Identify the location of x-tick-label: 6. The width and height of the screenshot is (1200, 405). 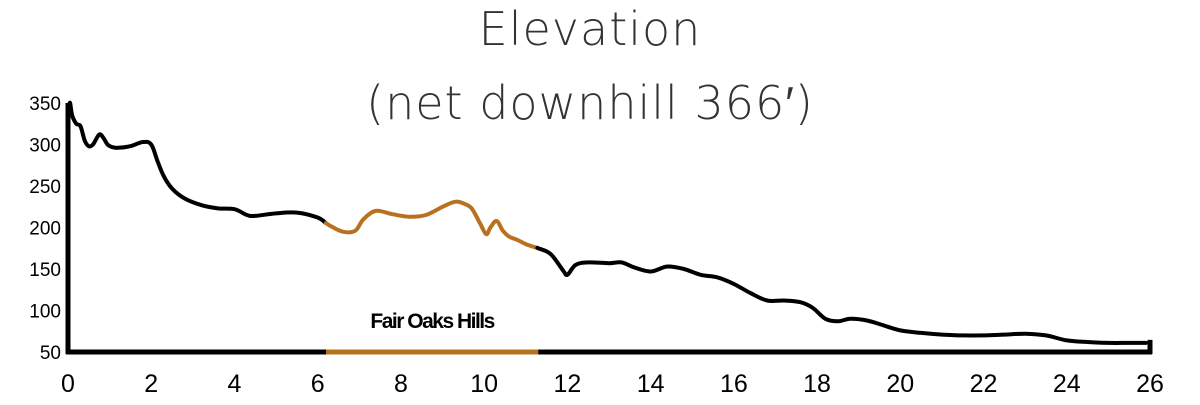
(318, 384).